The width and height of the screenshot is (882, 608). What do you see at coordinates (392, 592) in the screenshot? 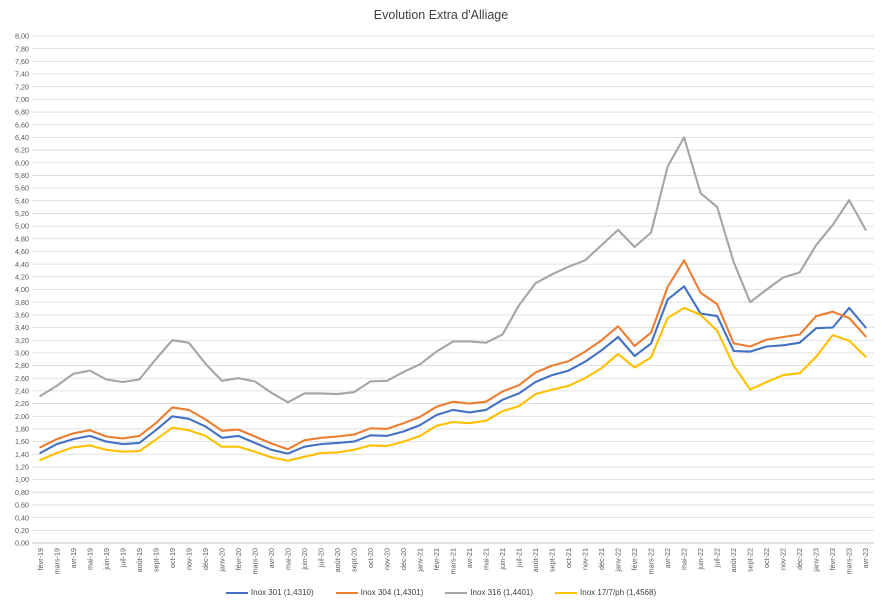
I see `legend-label: Inox 304 (1,4301)` at bounding box center [392, 592].